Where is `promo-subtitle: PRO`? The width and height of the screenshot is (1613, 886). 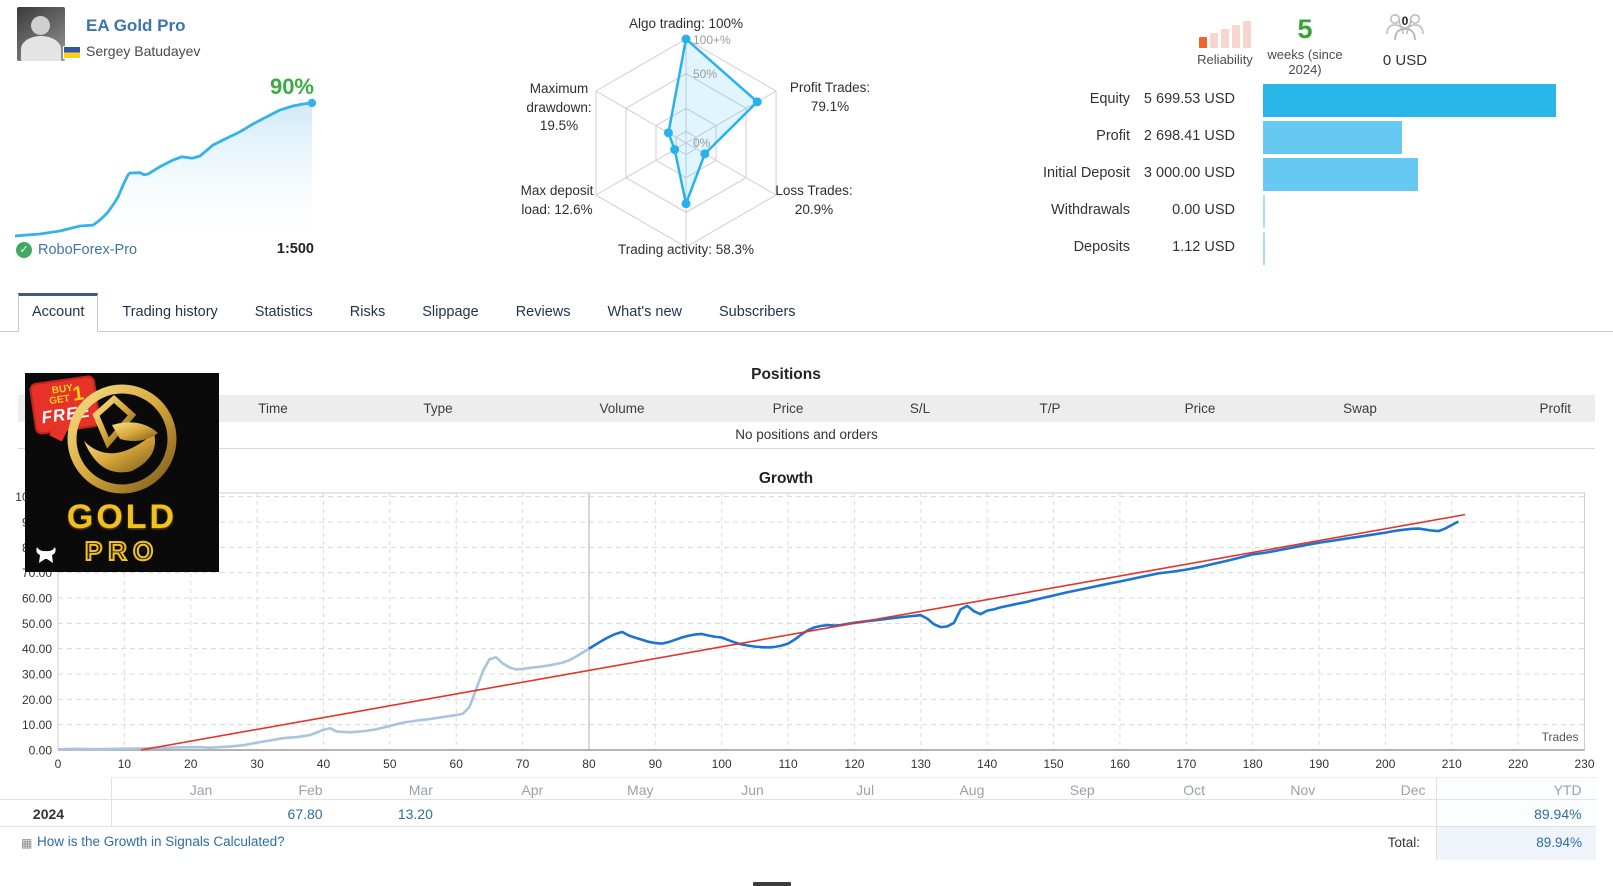
promo-subtitle: PRO is located at coordinates (122, 551).